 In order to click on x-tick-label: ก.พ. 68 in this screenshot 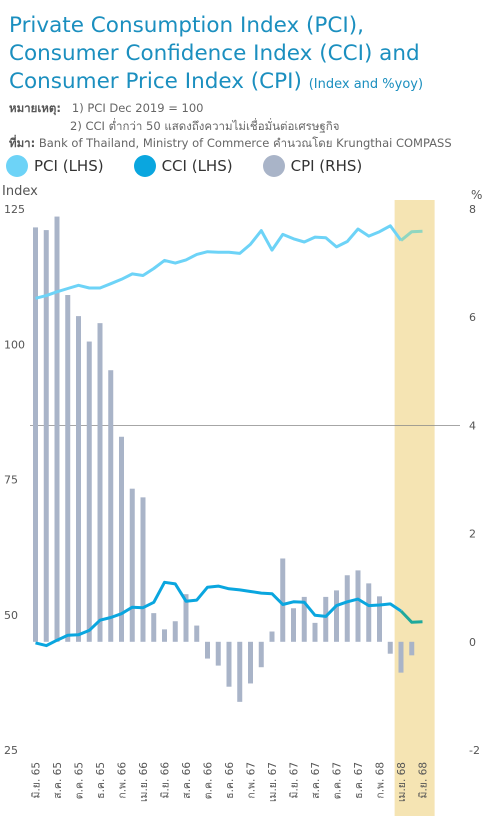, I will do `click(381, 780)`.